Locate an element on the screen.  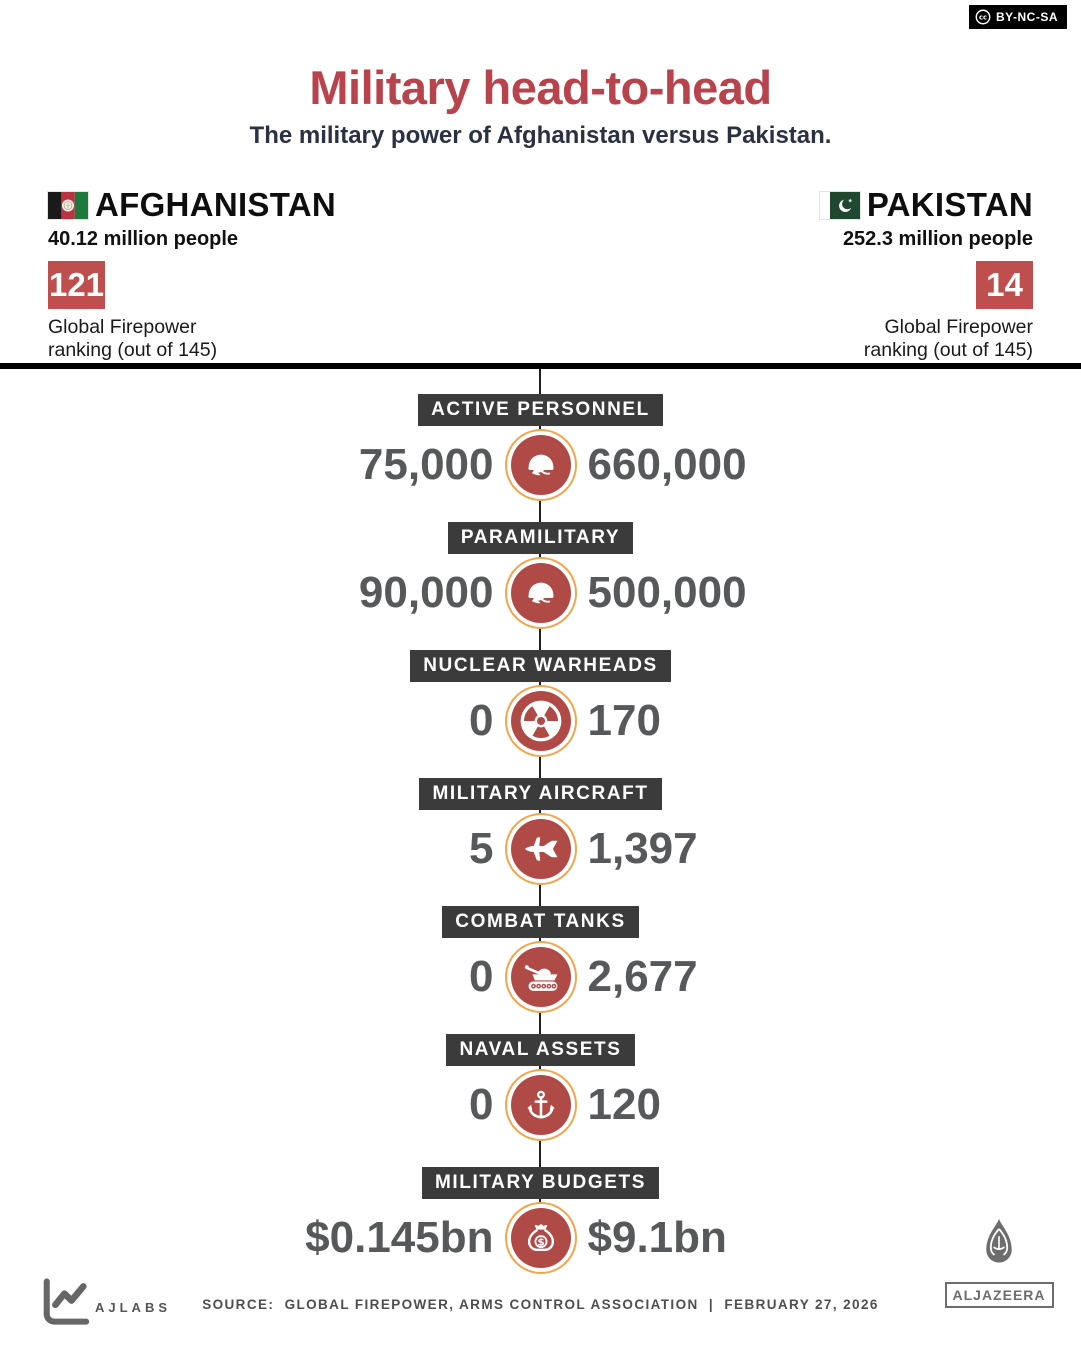
comparison-label: MILITARY AIRCRAFT is located at coordinates (540, 794).